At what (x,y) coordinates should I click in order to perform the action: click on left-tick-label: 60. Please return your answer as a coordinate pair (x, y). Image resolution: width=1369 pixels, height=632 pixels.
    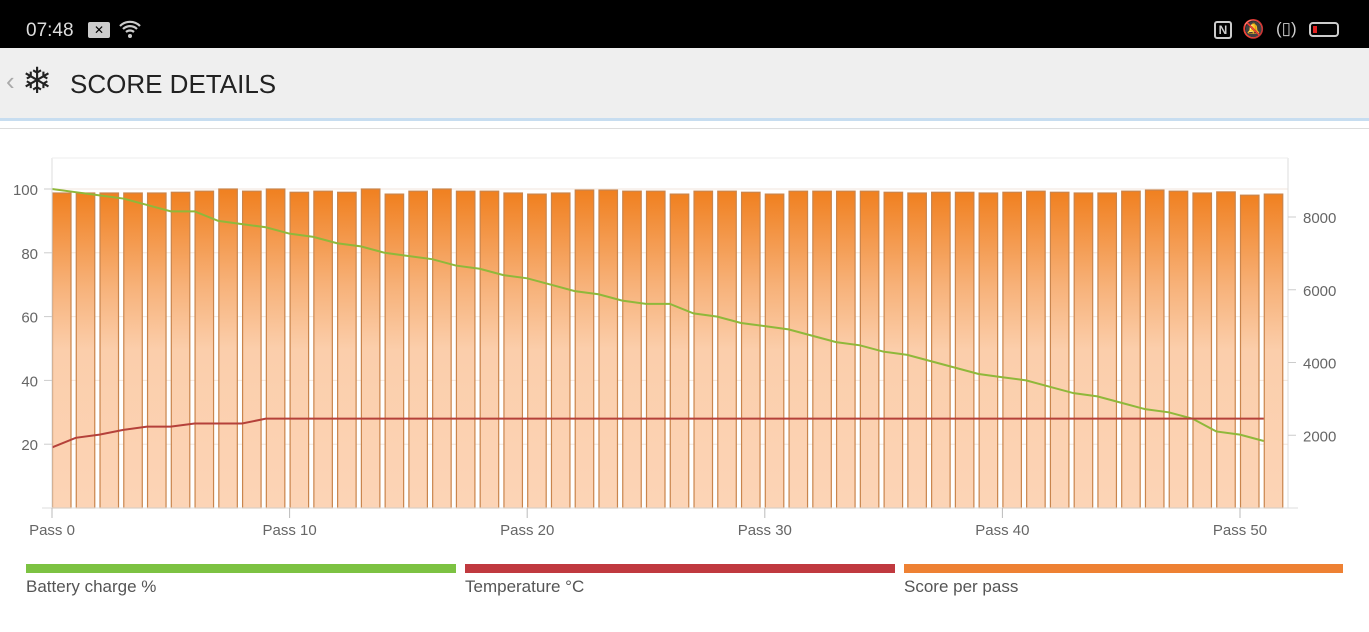
    Looking at the image, I should click on (29, 318).